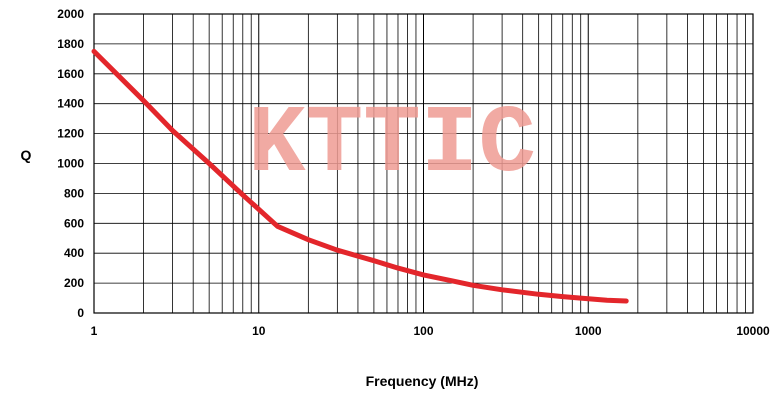 The width and height of the screenshot is (783, 407). Describe the element at coordinates (74, 223) in the screenshot. I see `y-tick-label: 600` at that location.